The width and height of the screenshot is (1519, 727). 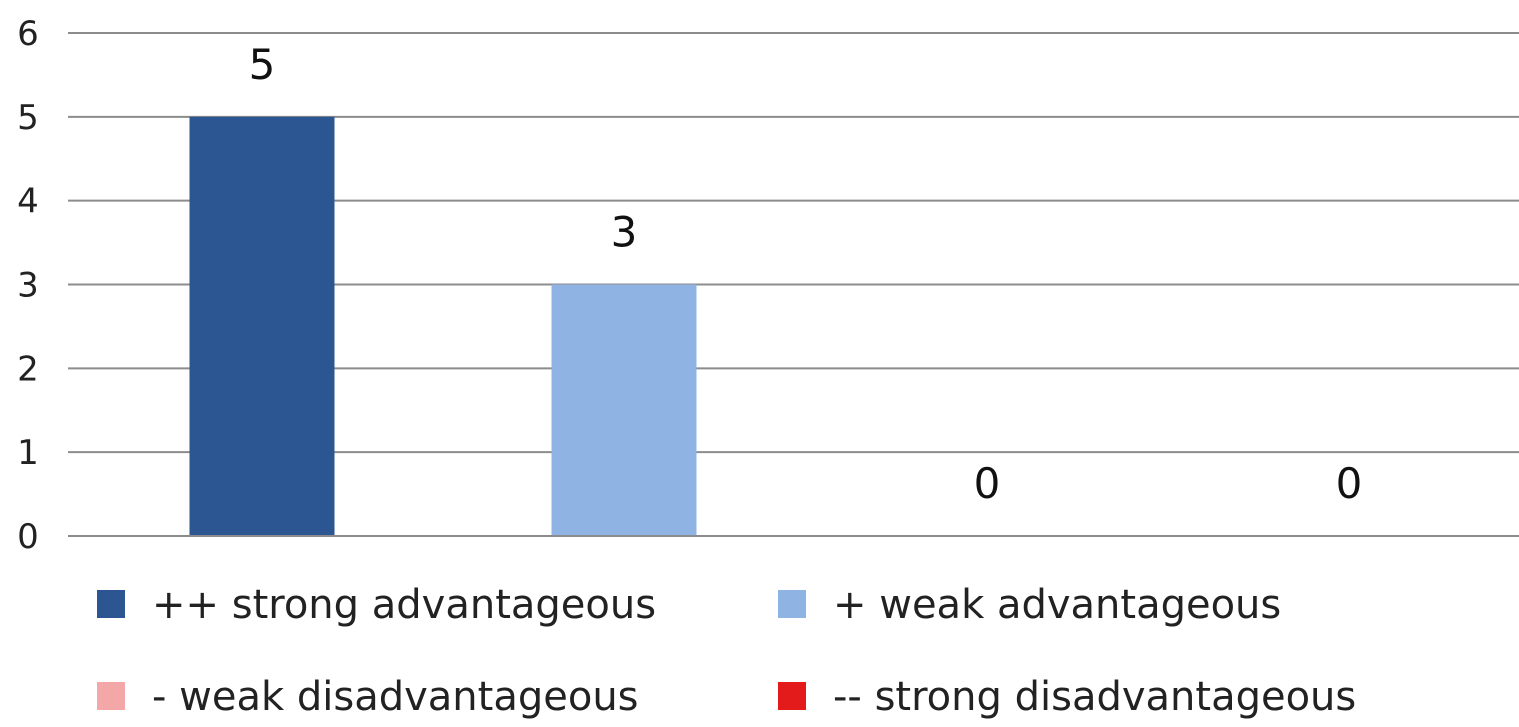 I want to click on y-axis-tick-labels: 0 1 2 3 4 5 6, so click(x=28, y=285).